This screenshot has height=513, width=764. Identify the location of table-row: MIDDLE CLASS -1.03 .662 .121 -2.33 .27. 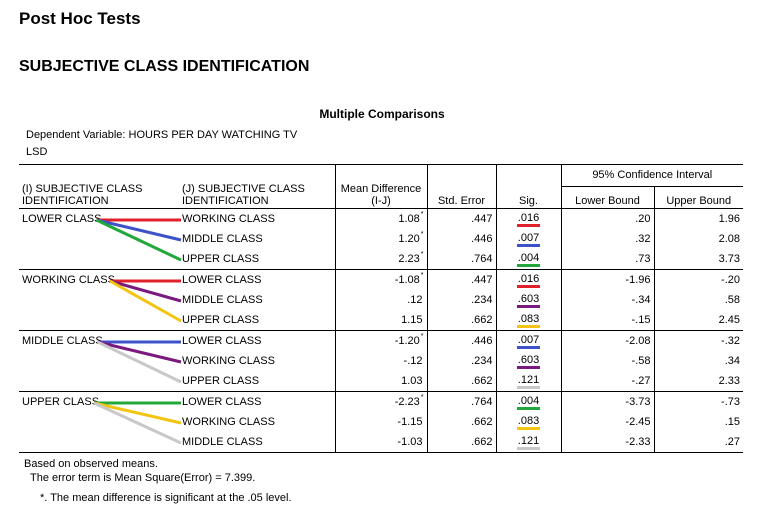
(381, 442).